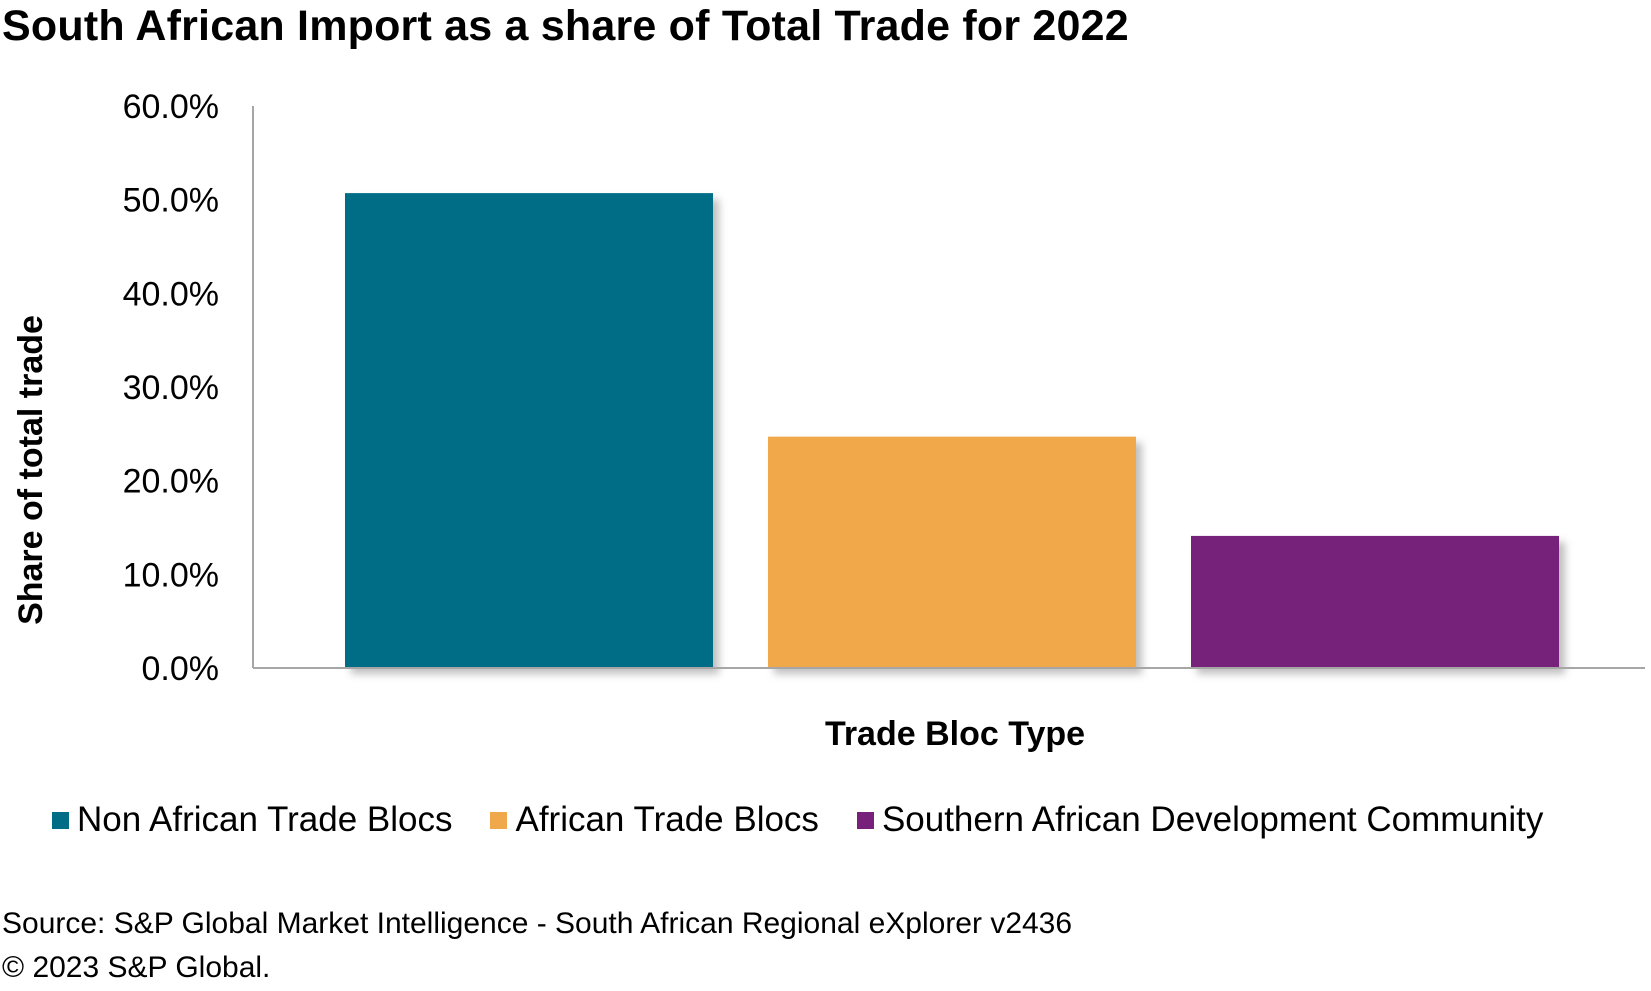 This screenshot has width=1651, height=991. Describe the element at coordinates (667, 819) in the screenshot. I see `legend-label: African Trade Blocs` at that location.